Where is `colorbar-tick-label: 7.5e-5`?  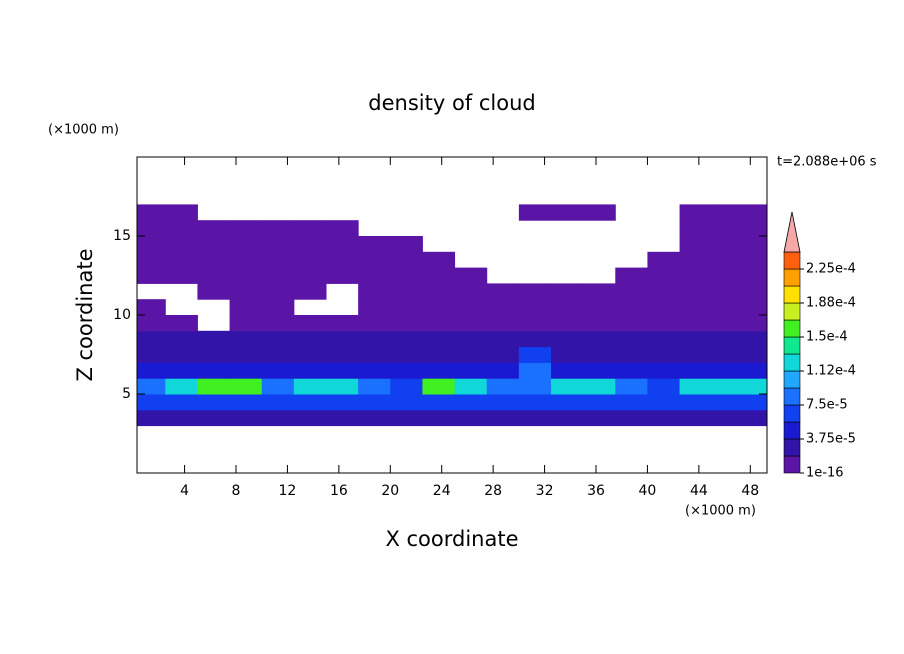
colorbar-tick-label: 7.5e-5 is located at coordinates (827, 405).